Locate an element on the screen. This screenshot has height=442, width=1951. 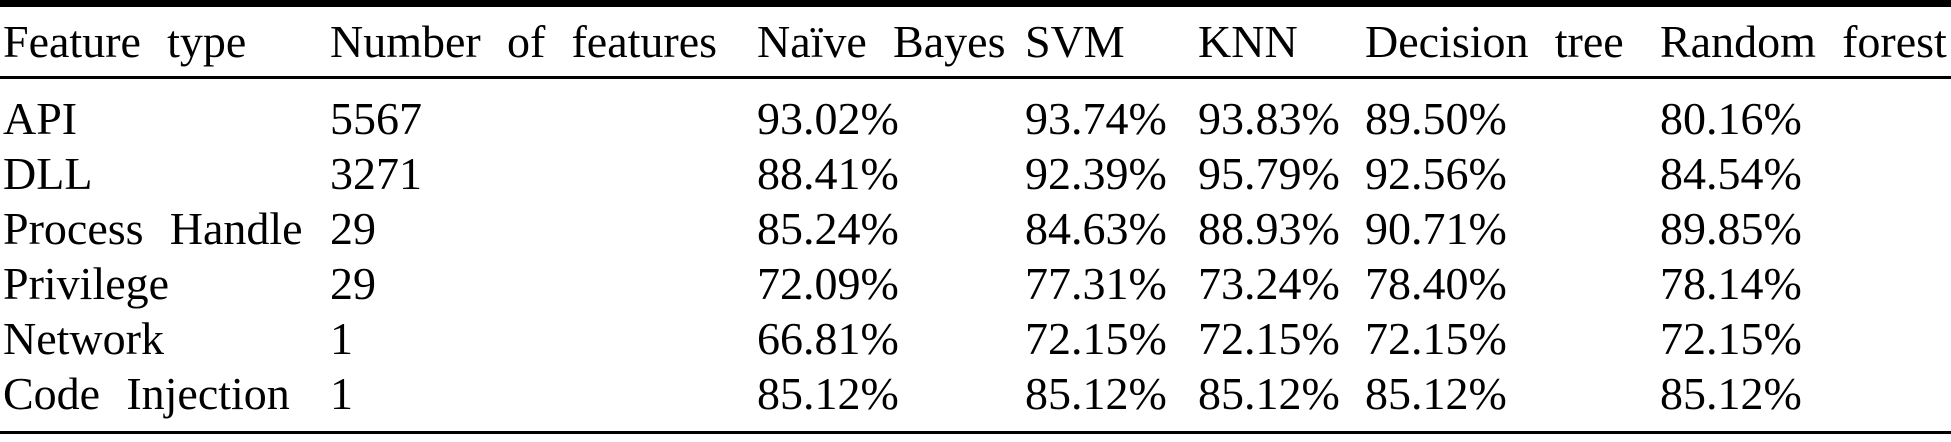
decision-tree-accuracy-cell: 92.56% is located at coordinates (1436, 173).